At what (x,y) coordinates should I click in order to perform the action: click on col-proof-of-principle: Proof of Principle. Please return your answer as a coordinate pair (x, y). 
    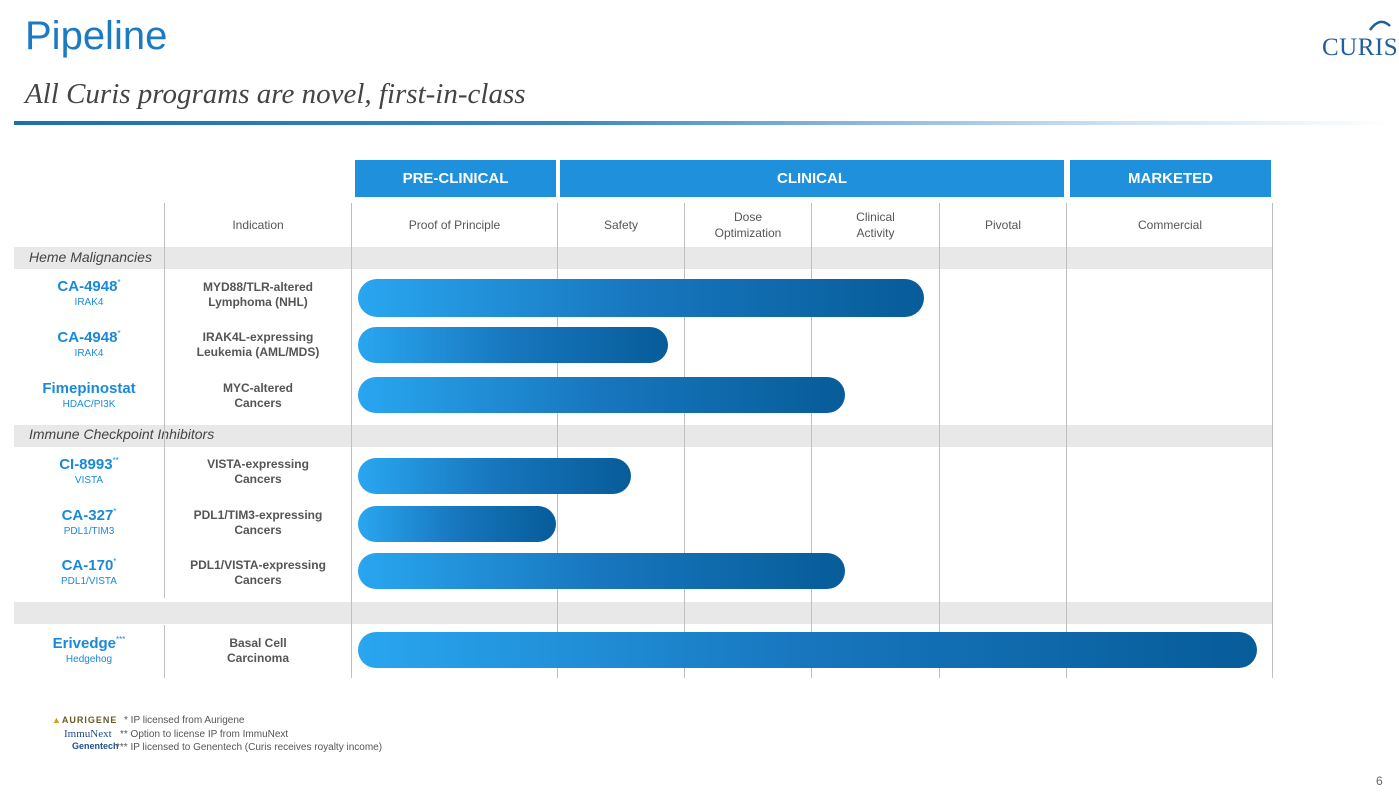
    Looking at the image, I should click on (454, 225).